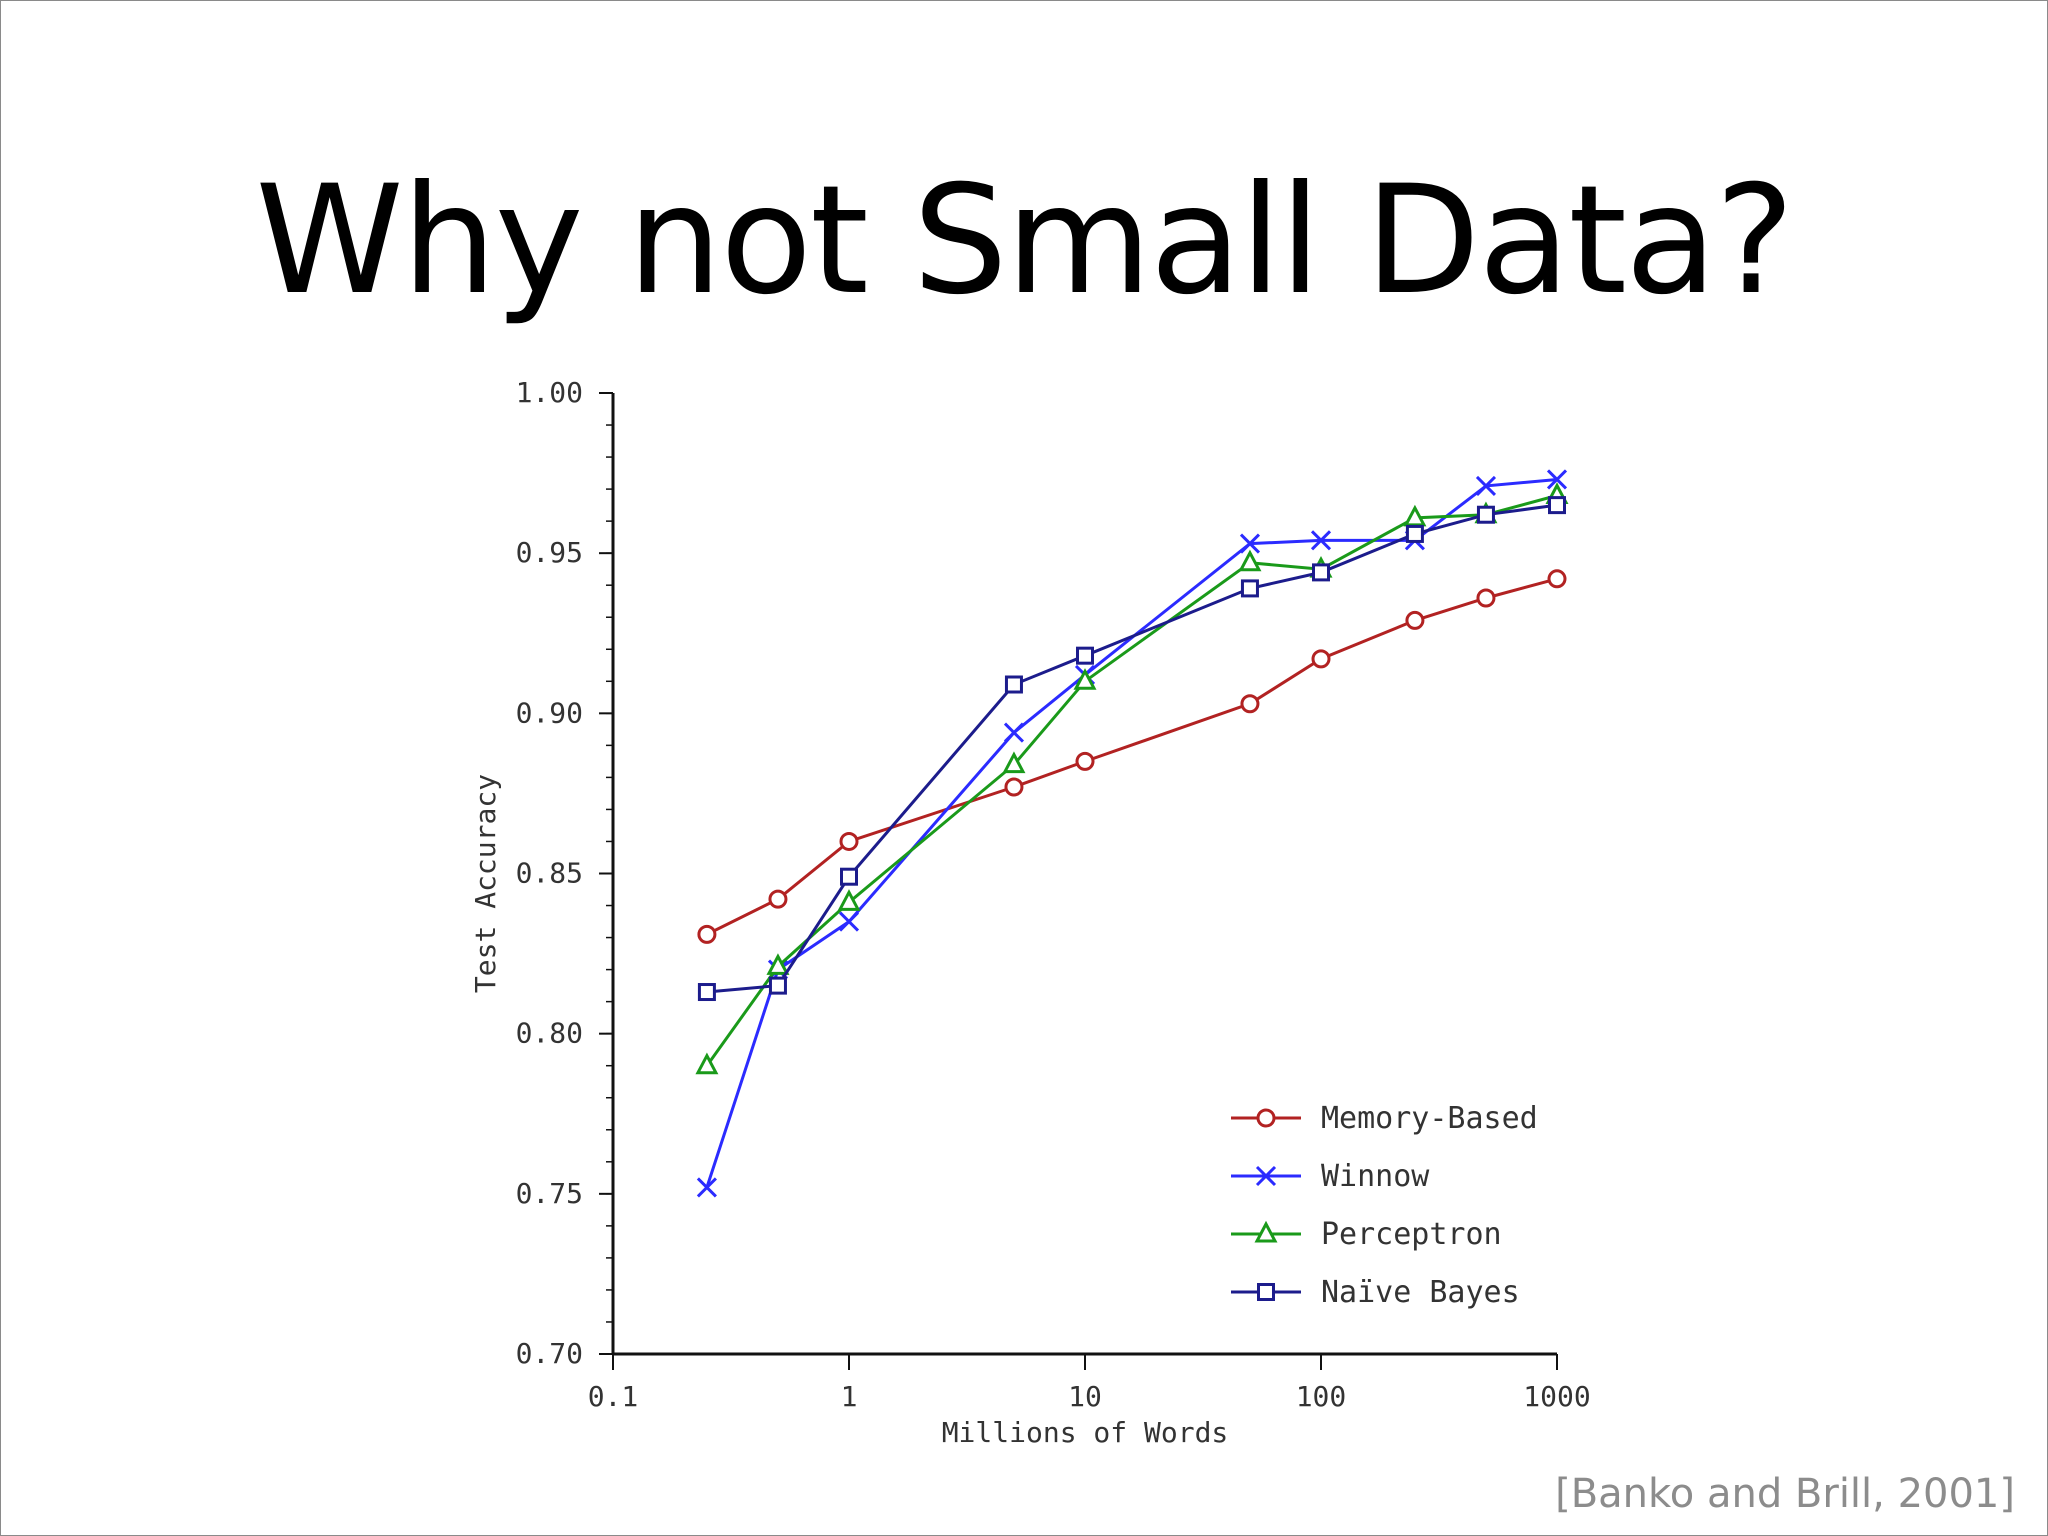 This screenshot has width=2048, height=1536. Describe the element at coordinates (1785, 1494) in the screenshot. I see `citation: [Banko and Brill, 2001]` at that location.